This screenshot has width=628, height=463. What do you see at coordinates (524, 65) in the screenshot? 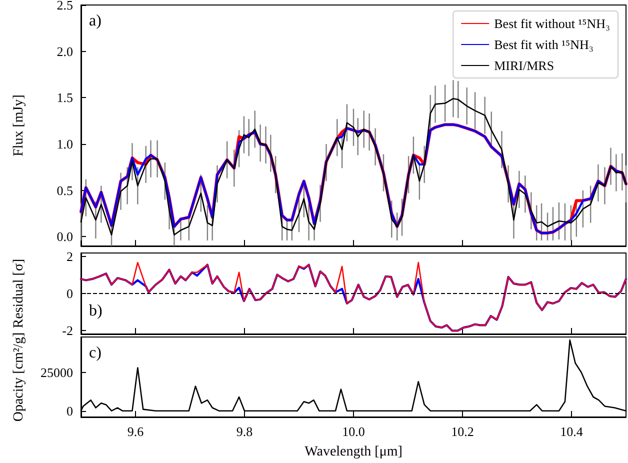
I see `legend-label: MIRI/MRS` at bounding box center [524, 65].